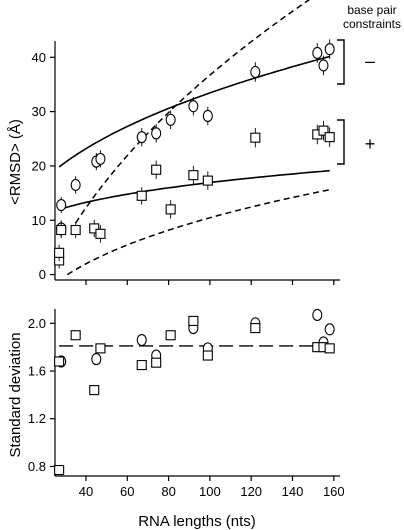  What do you see at coordinates (341, 62) in the screenshot?
I see `bracket-minus` at bounding box center [341, 62].